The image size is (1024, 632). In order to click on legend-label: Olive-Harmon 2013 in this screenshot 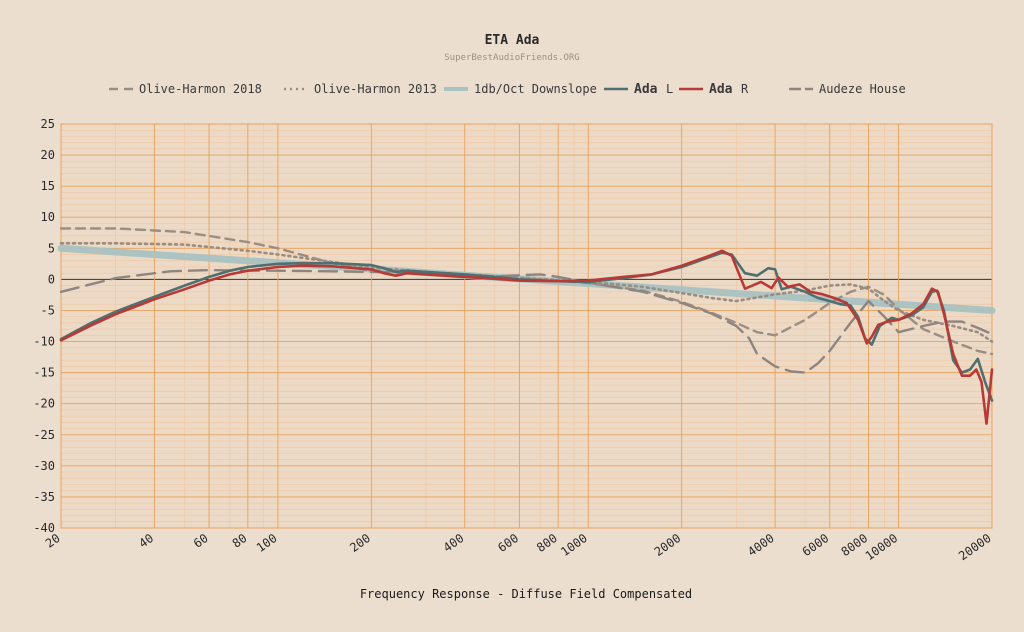, I will do `click(375, 89)`.